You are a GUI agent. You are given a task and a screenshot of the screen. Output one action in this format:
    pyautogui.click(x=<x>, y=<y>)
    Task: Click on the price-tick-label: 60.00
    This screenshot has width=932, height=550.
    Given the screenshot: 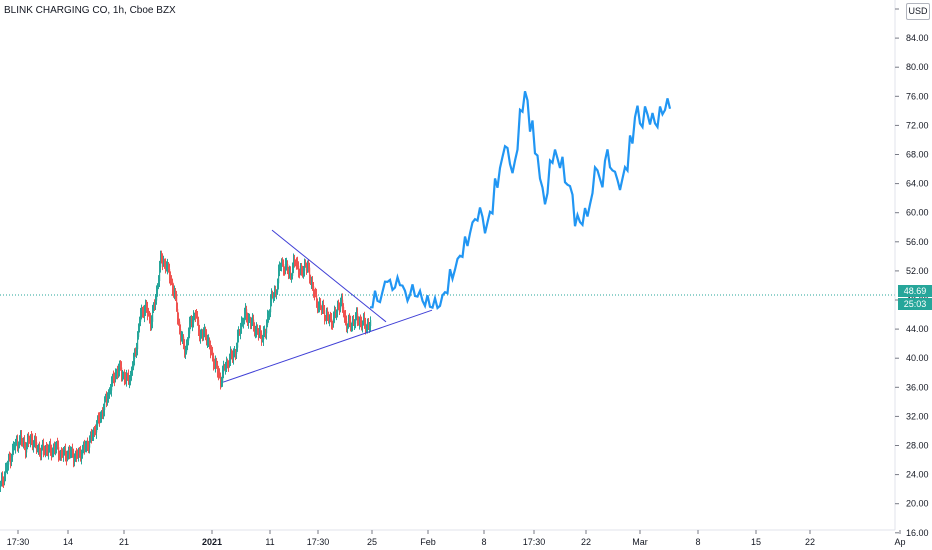 What is the action you would take?
    pyautogui.click(x=917, y=213)
    